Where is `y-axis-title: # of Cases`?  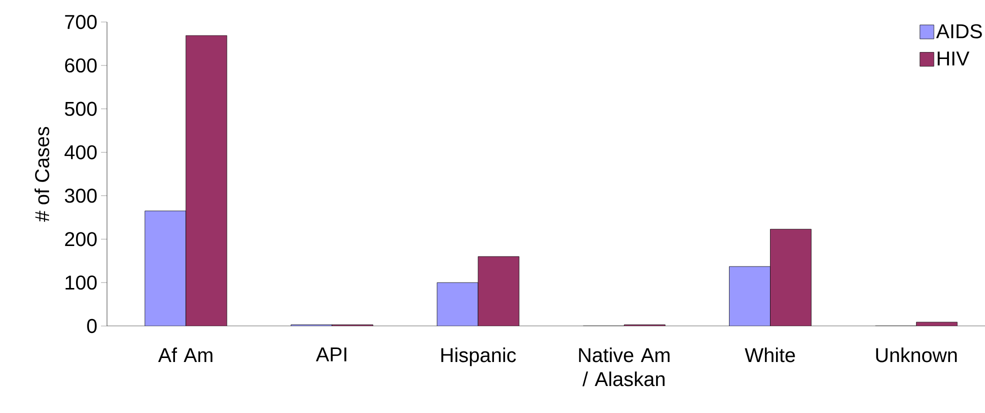
y-axis-title: # of Cases is located at coordinates (42, 174).